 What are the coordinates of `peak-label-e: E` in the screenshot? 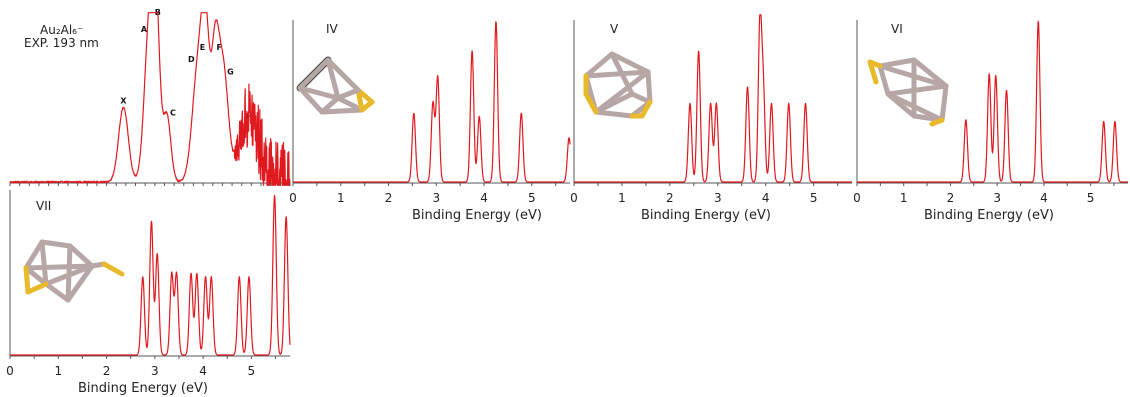 It's located at (202, 47).